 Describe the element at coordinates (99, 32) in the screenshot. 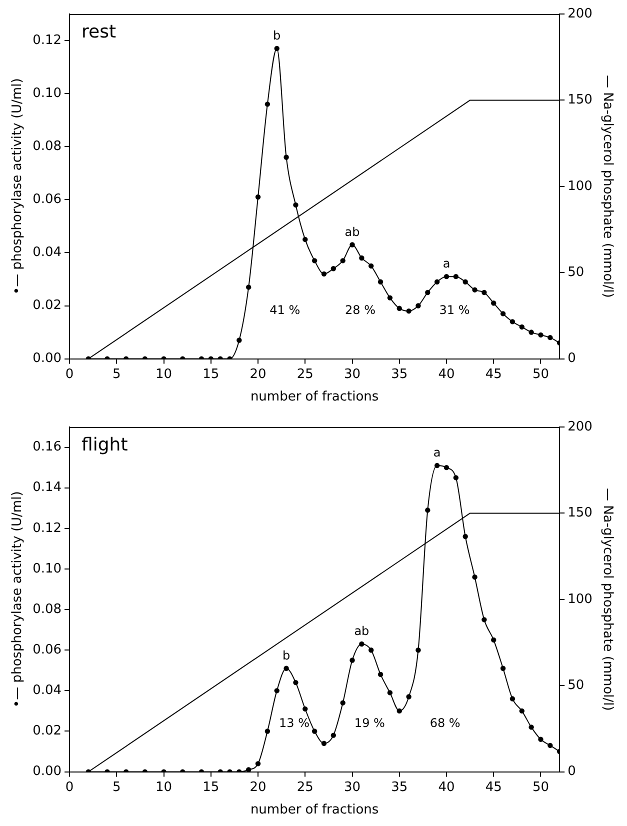

I see `text: rest` at that location.